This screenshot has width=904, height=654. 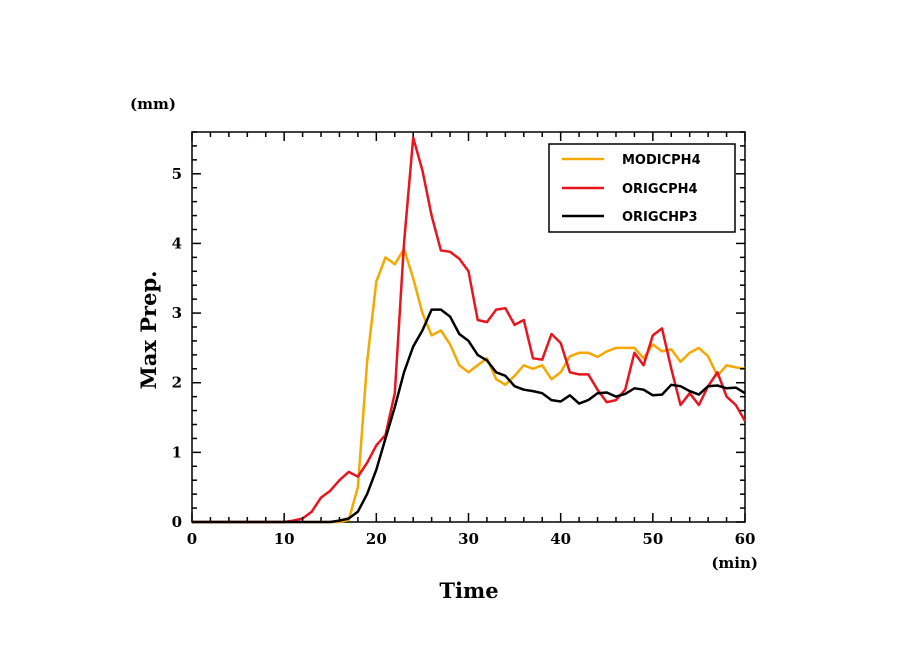 I want to click on x-tick-label: 10, so click(x=284, y=539).